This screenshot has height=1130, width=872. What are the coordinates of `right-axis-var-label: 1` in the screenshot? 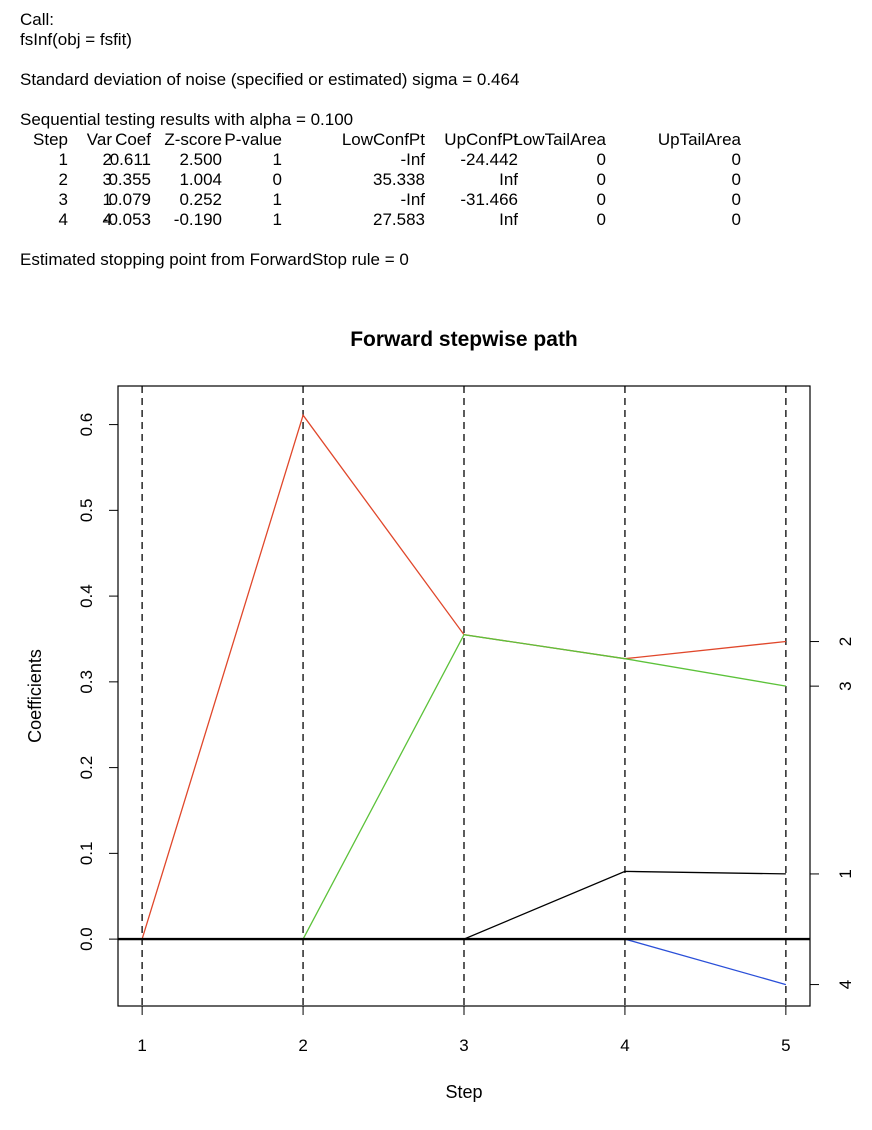 It's located at (845, 873).